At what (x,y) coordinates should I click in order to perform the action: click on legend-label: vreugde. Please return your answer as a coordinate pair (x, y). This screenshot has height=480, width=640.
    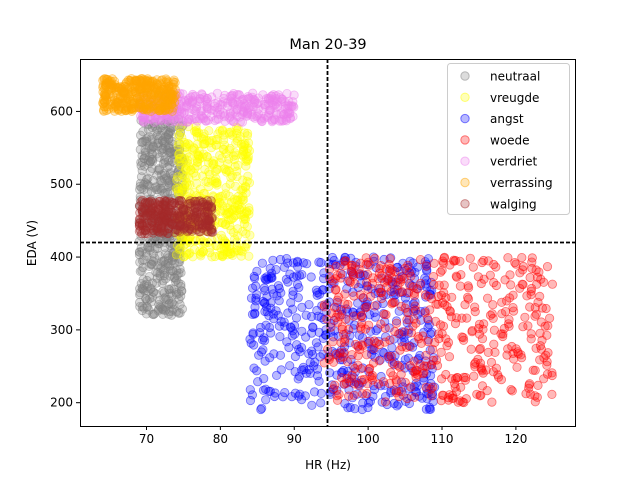
    Looking at the image, I should click on (514, 98).